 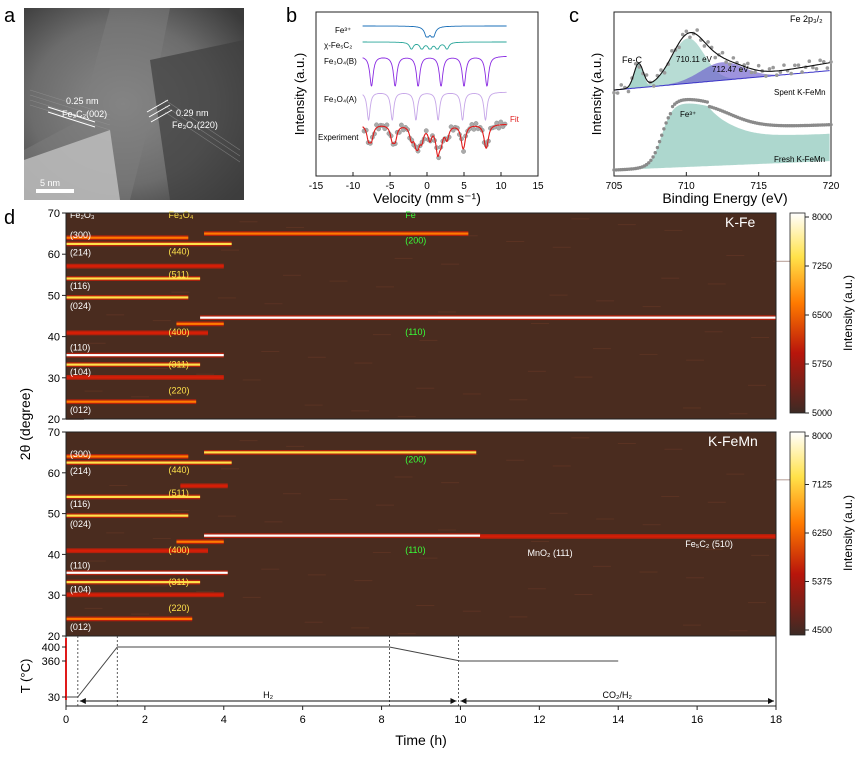 I want to click on c-x-ticks: 705 710 715 720, so click(x=723, y=182).